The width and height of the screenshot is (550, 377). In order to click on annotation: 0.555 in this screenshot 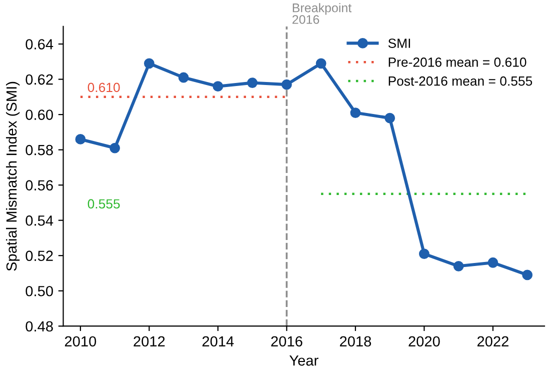, I will do `click(104, 204)`.